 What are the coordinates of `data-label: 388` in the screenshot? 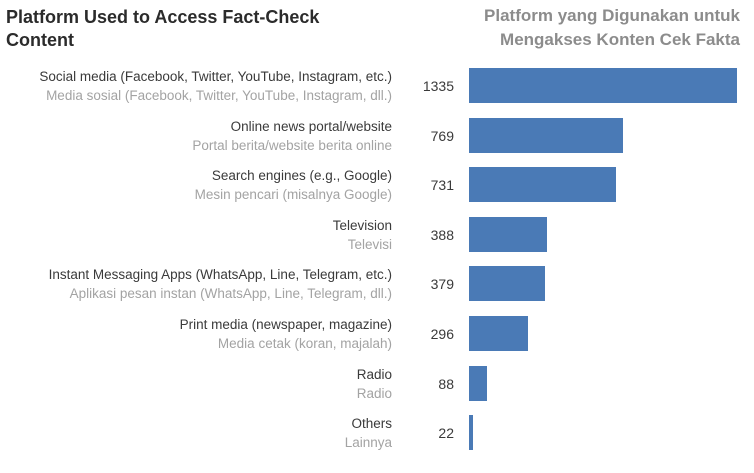 It's located at (442, 234).